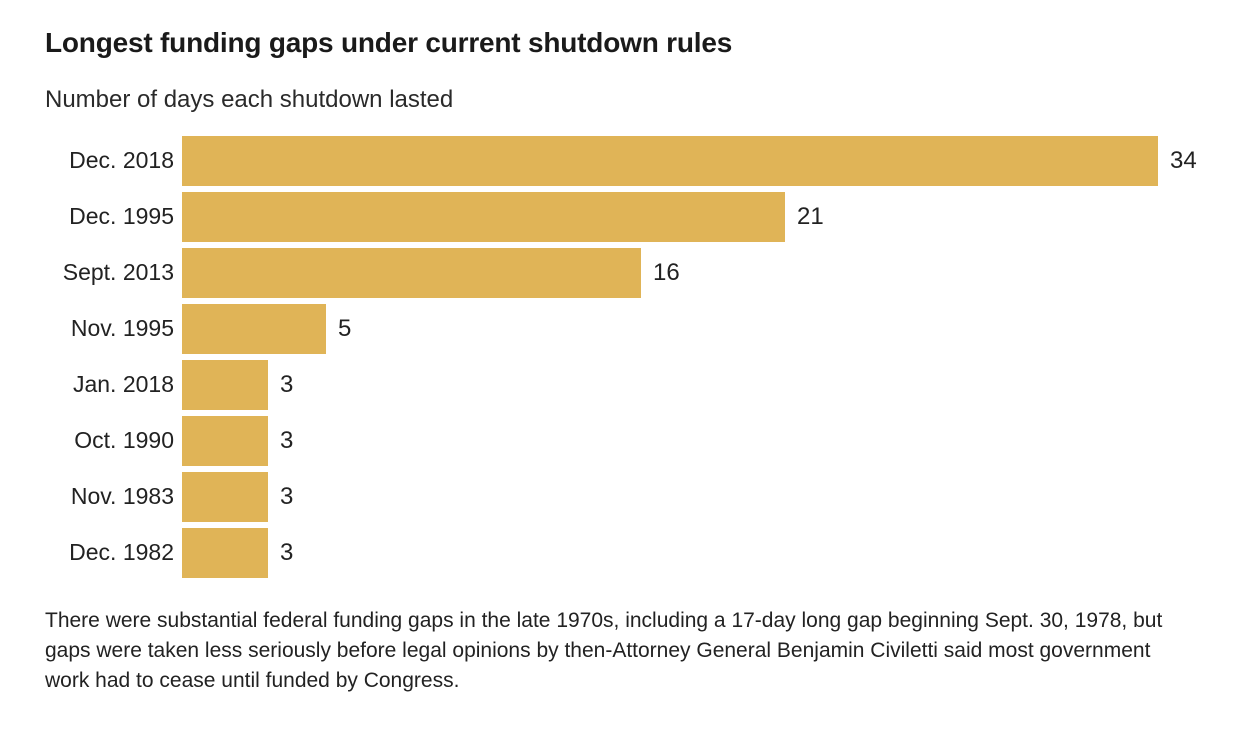 The width and height of the screenshot is (1246, 730). What do you see at coordinates (810, 216) in the screenshot?
I see `value-label: 21` at bounding box center [810, 216].